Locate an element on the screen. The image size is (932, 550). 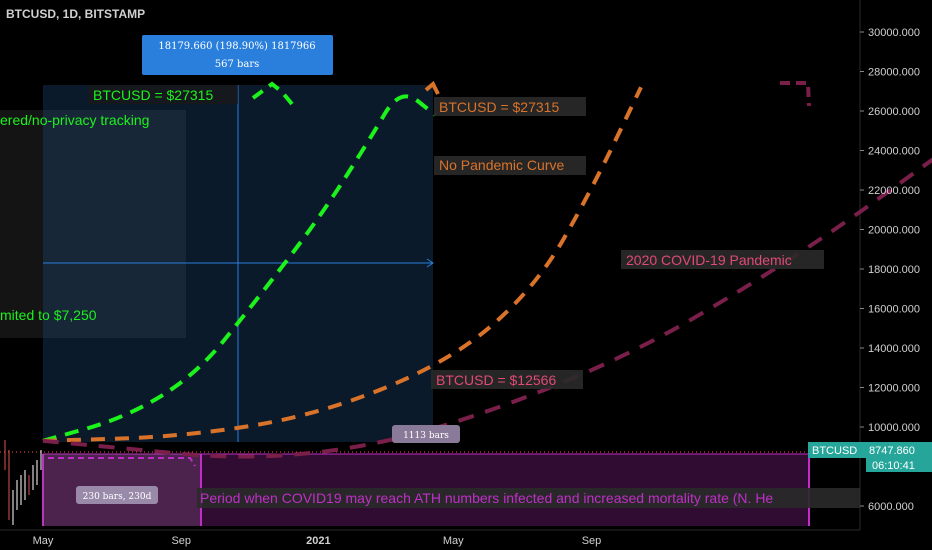
label-bg-green is located at coordinates (163, 94).